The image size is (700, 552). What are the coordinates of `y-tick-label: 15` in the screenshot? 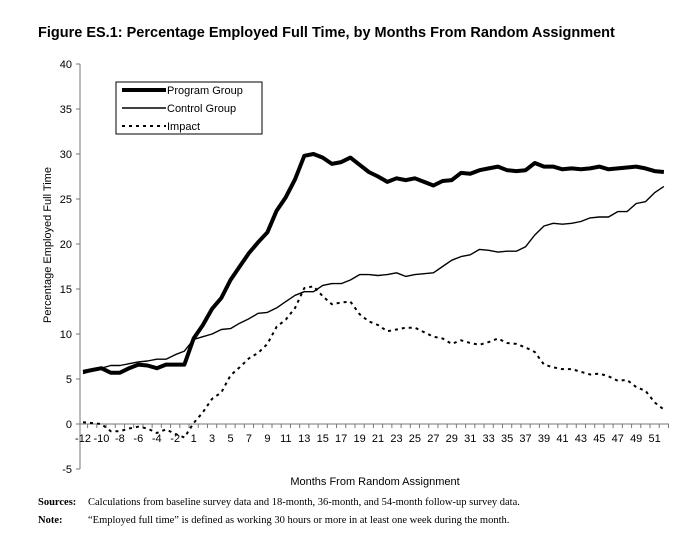 It's located at (66, 290).